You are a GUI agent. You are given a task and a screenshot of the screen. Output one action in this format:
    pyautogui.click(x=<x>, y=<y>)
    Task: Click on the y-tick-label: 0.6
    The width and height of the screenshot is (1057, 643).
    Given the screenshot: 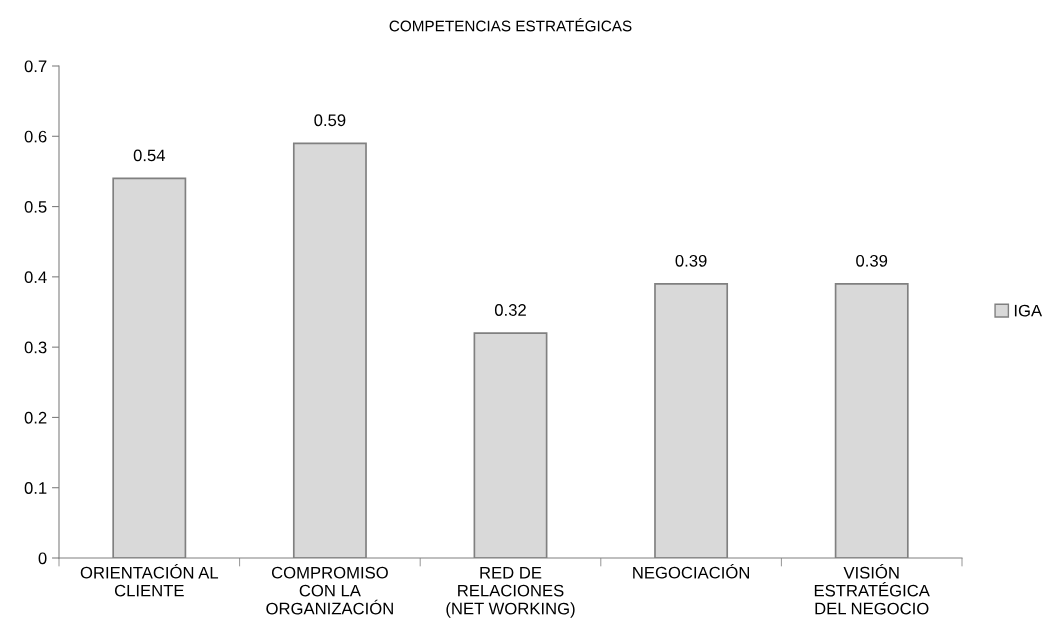 What is the action you would take?
    pyautogui.click(x=35, y=136)
    